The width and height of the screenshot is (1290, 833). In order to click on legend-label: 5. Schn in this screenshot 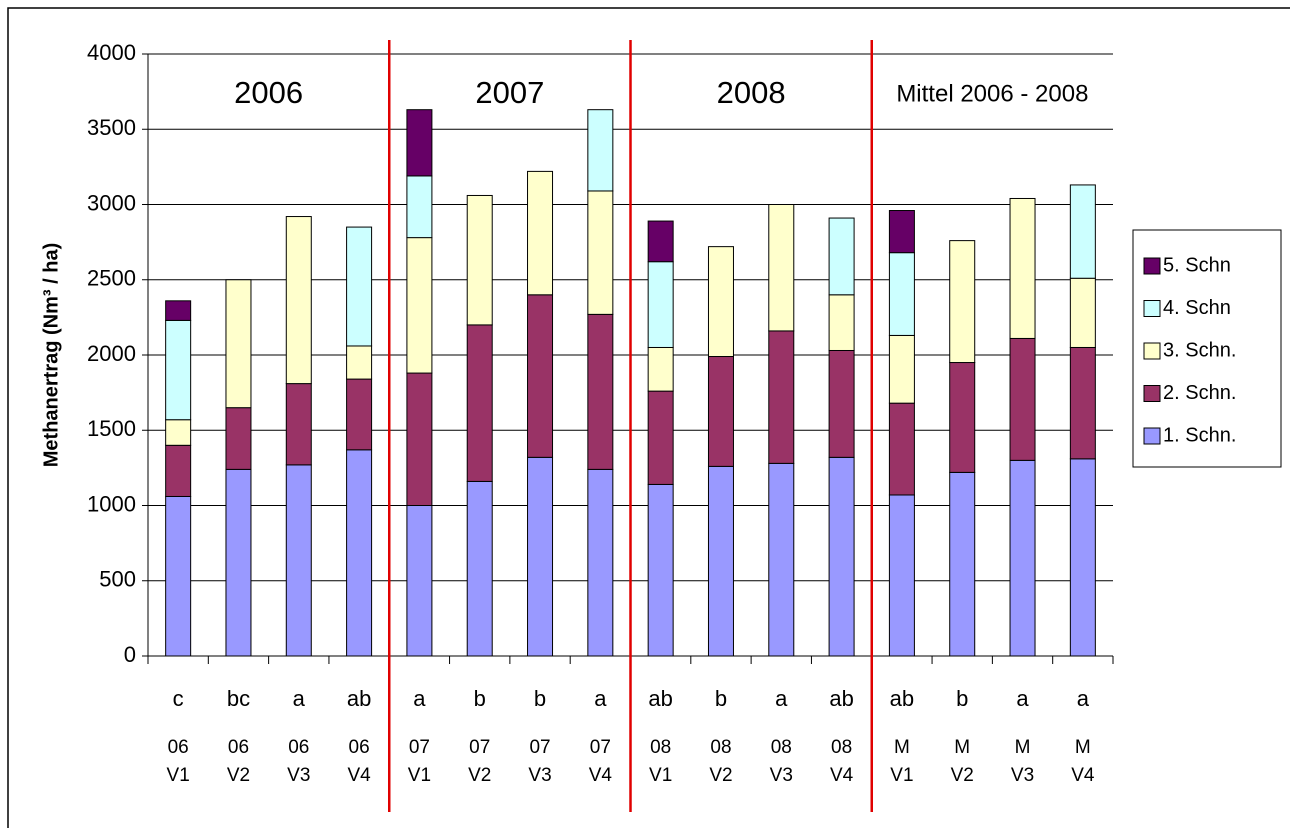, I will do `click(1197, 265)`.